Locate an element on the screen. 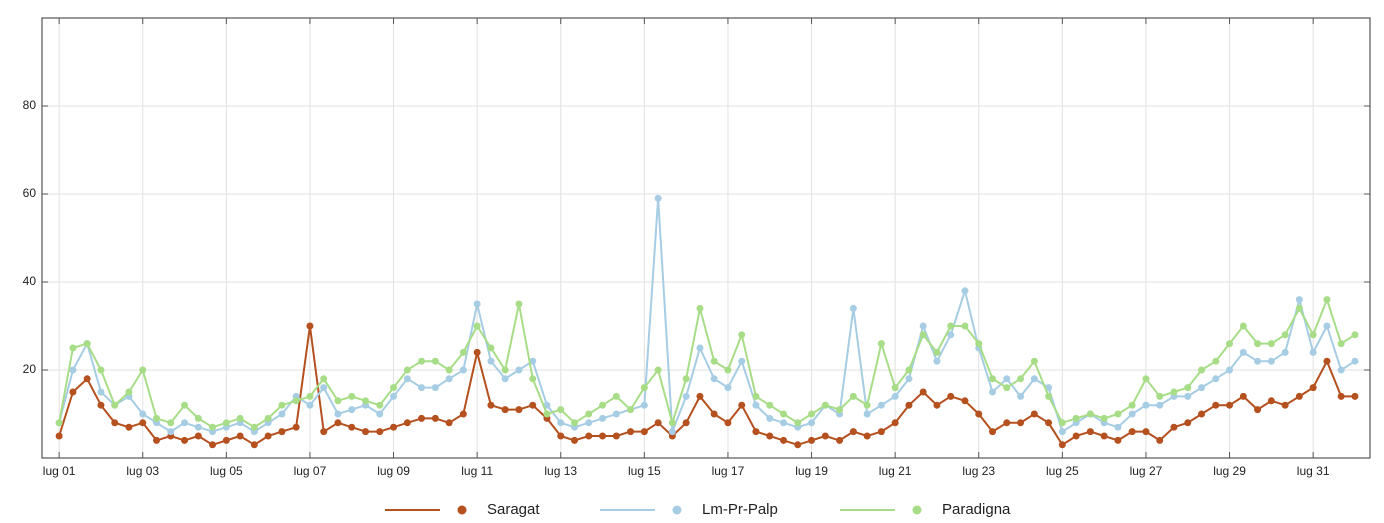  legend-item: Paradigna is located at coordinates (925, 509).